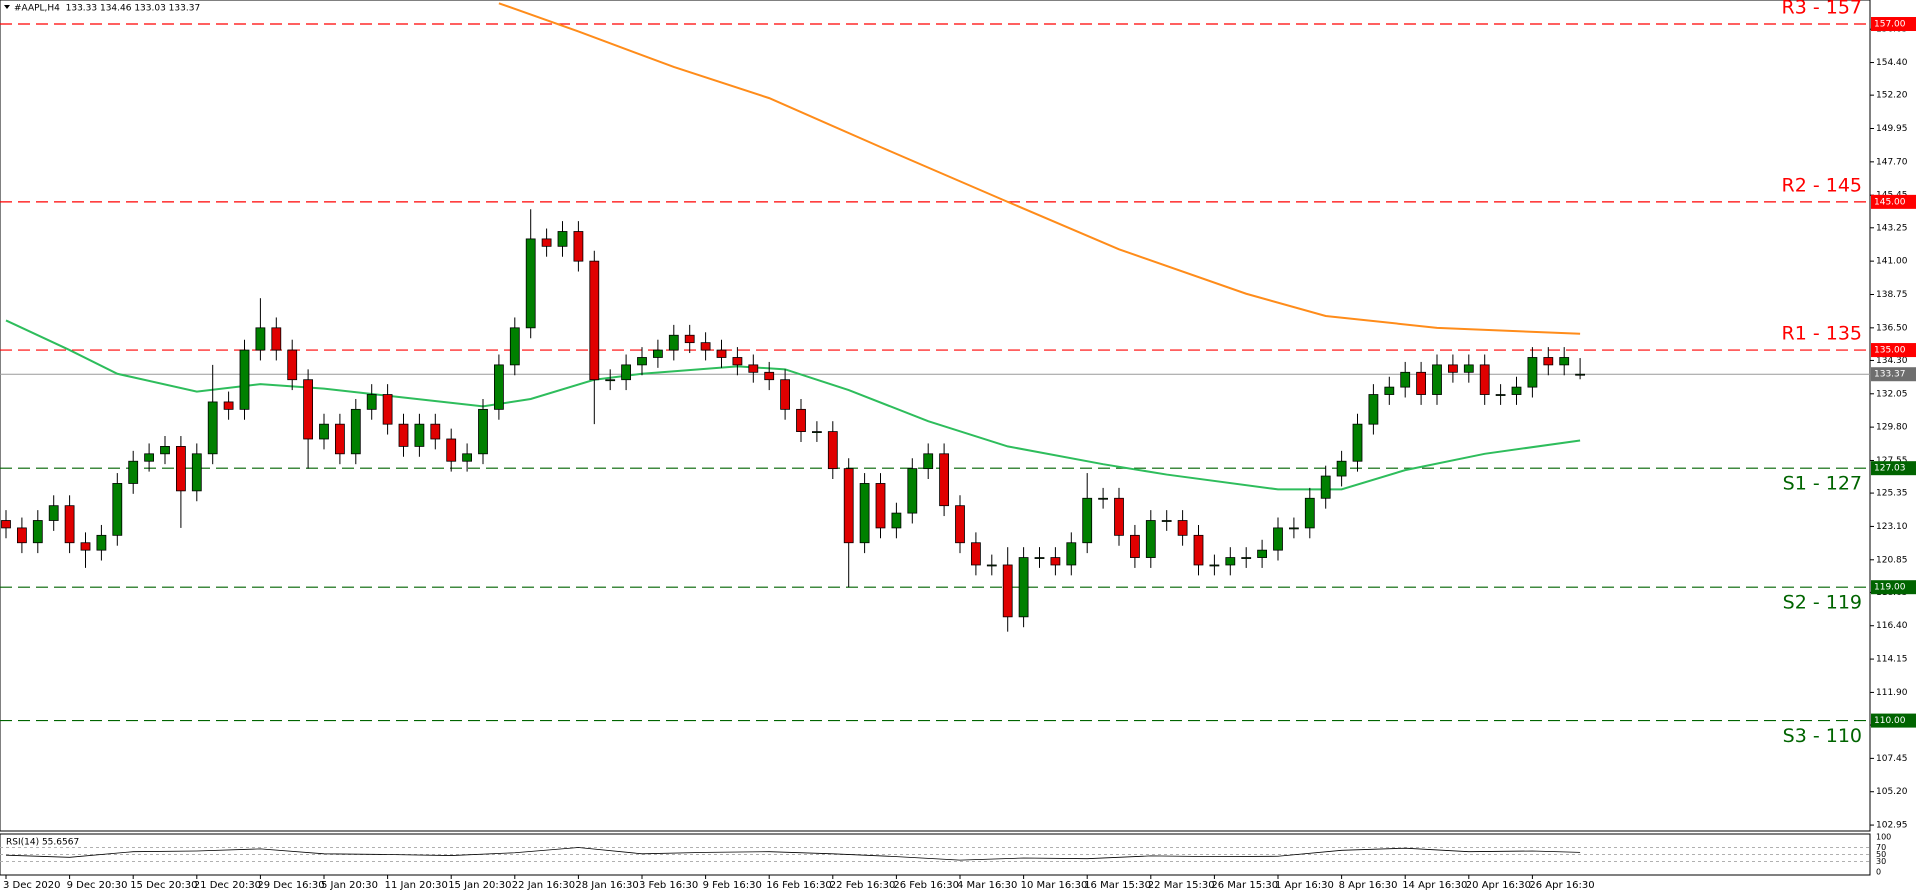 Image resolution: width=1916 pixels, height=896 pixels. I want to click on y-tick-label: 114.15, so click(1892, 660).